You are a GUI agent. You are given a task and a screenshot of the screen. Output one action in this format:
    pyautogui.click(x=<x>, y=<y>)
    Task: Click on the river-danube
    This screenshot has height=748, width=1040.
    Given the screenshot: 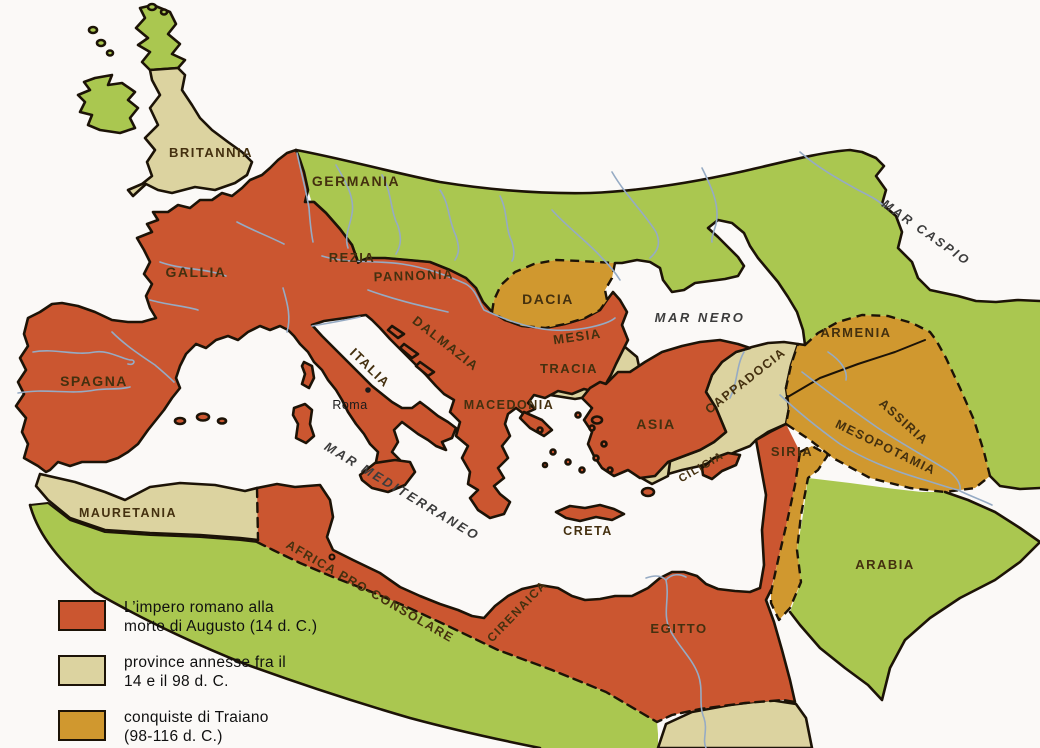 What is the action you would take?
    pyautogui.click(x=468, y=293)
    